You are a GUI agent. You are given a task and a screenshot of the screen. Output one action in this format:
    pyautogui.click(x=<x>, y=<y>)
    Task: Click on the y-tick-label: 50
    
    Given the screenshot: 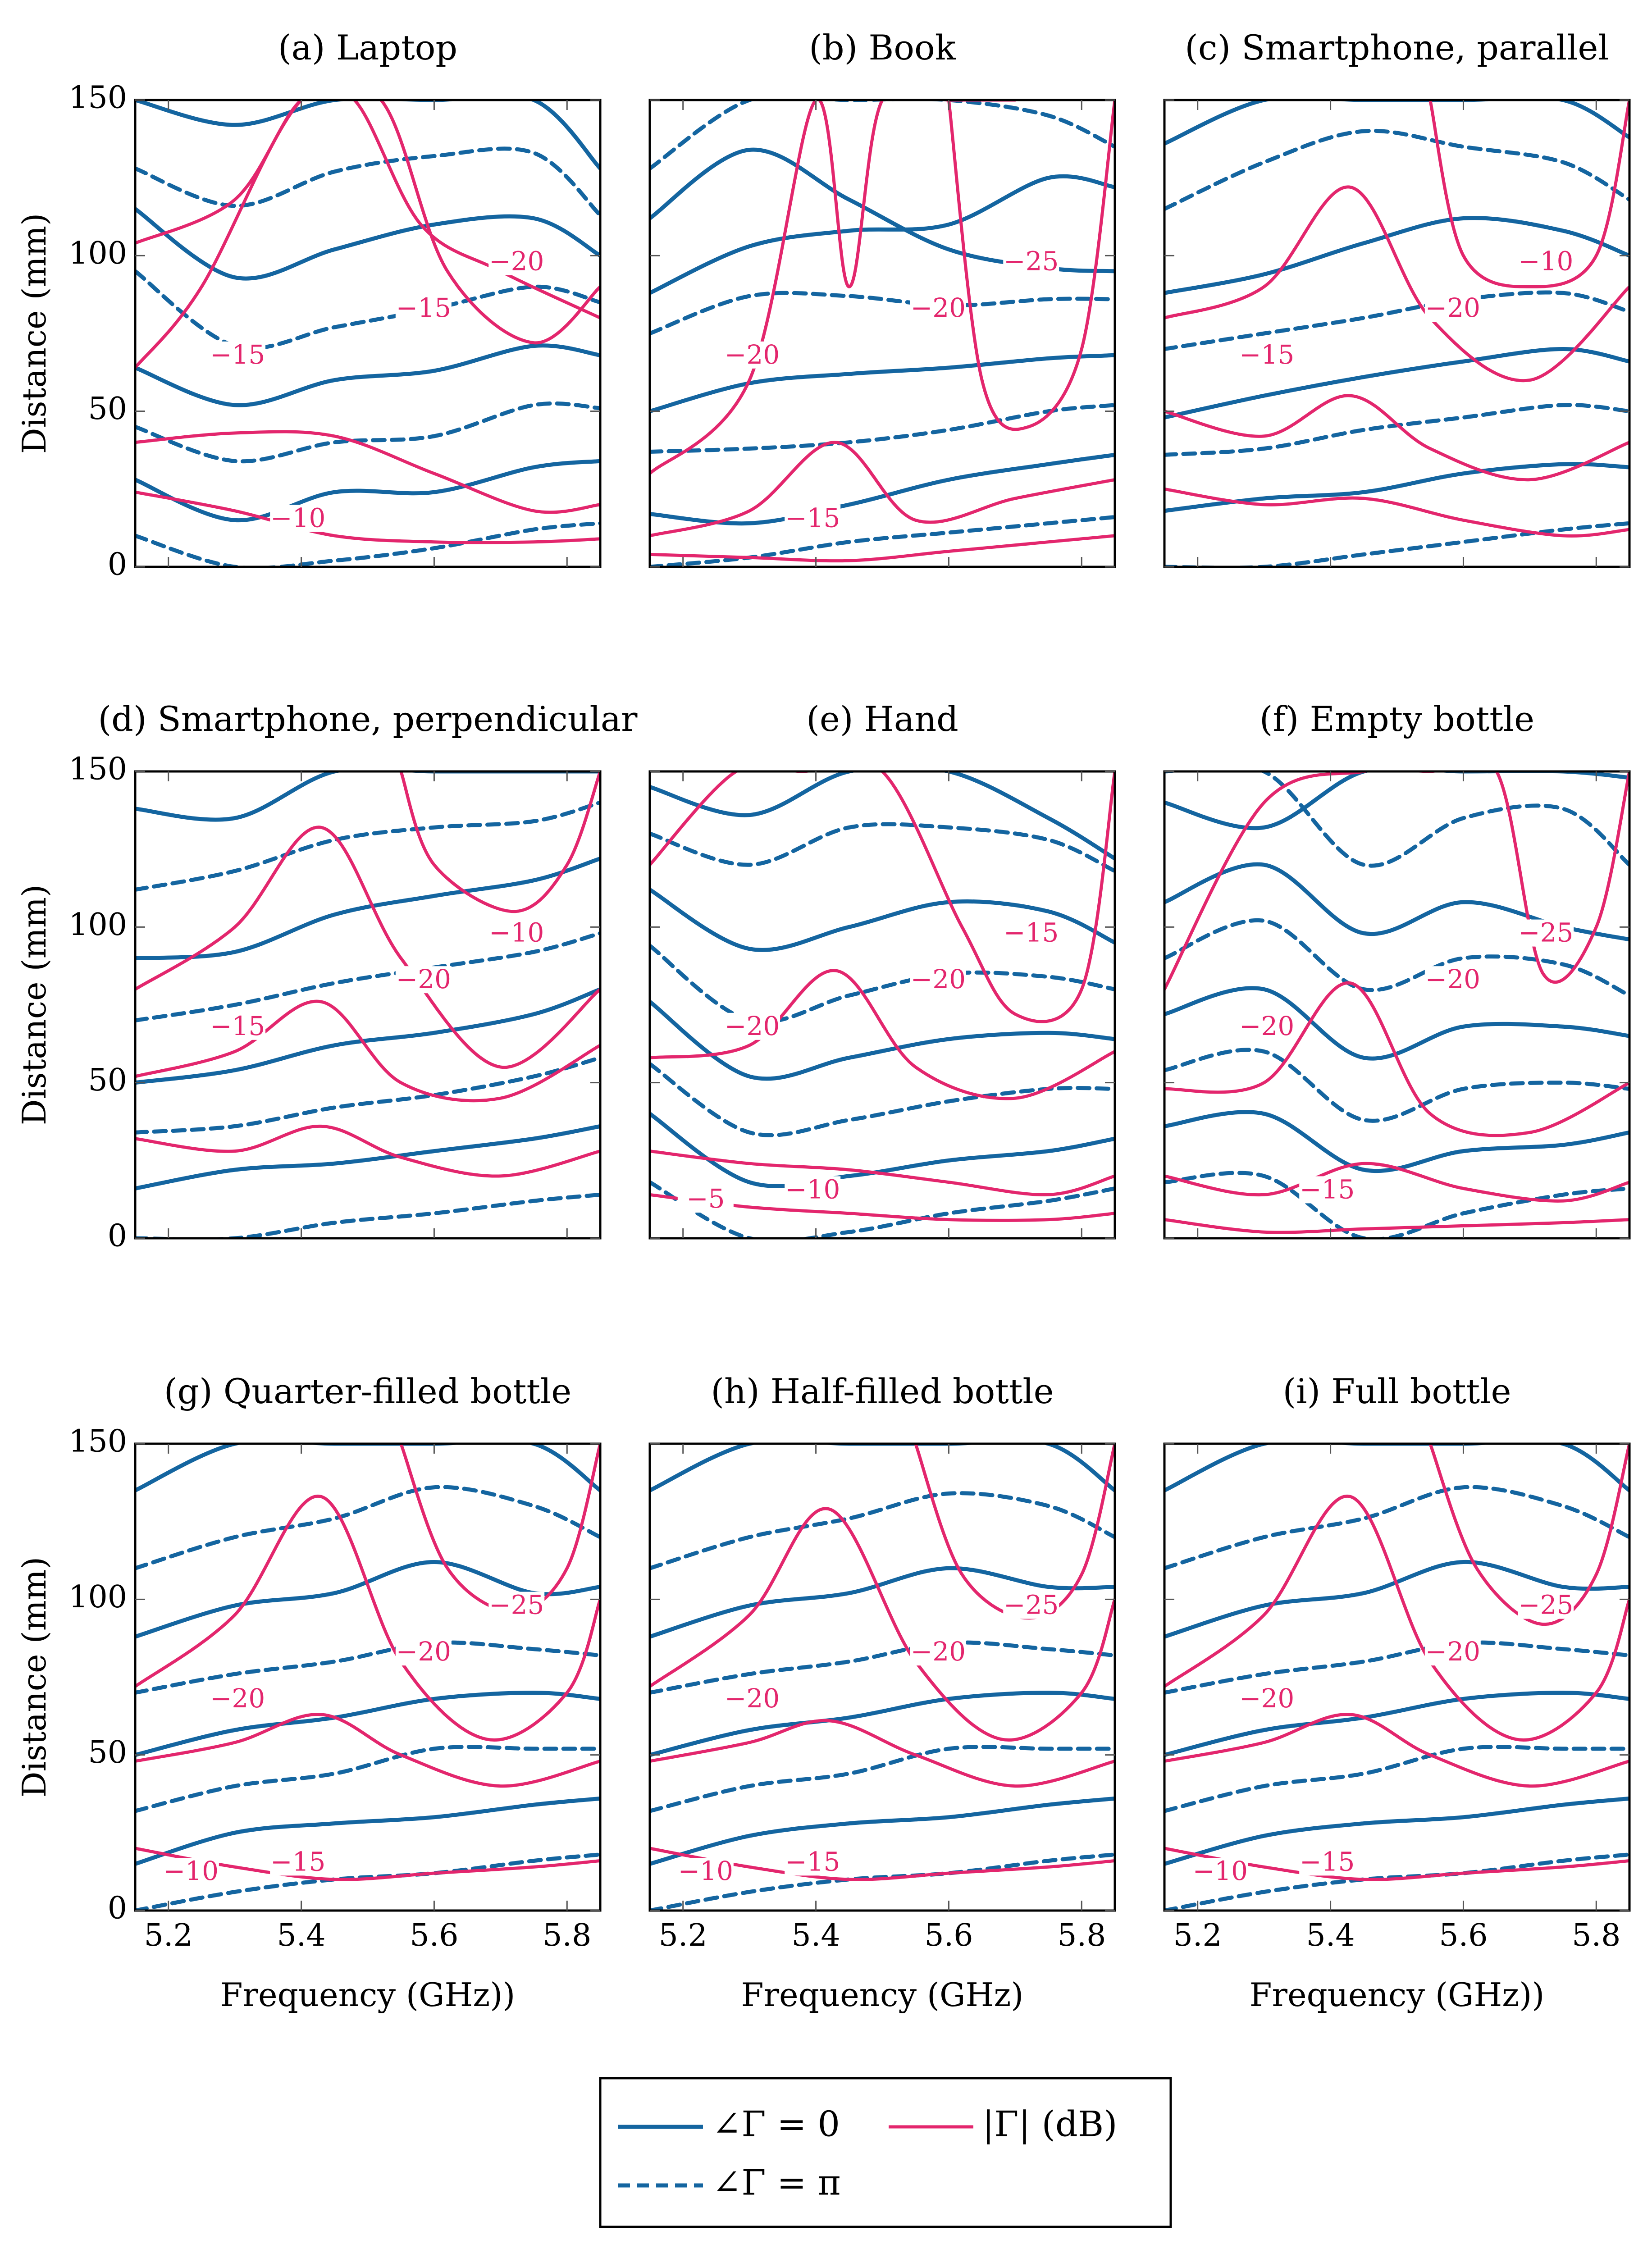 What is the action you would take?
    pyautogui.click(x=108, y=1080)
    